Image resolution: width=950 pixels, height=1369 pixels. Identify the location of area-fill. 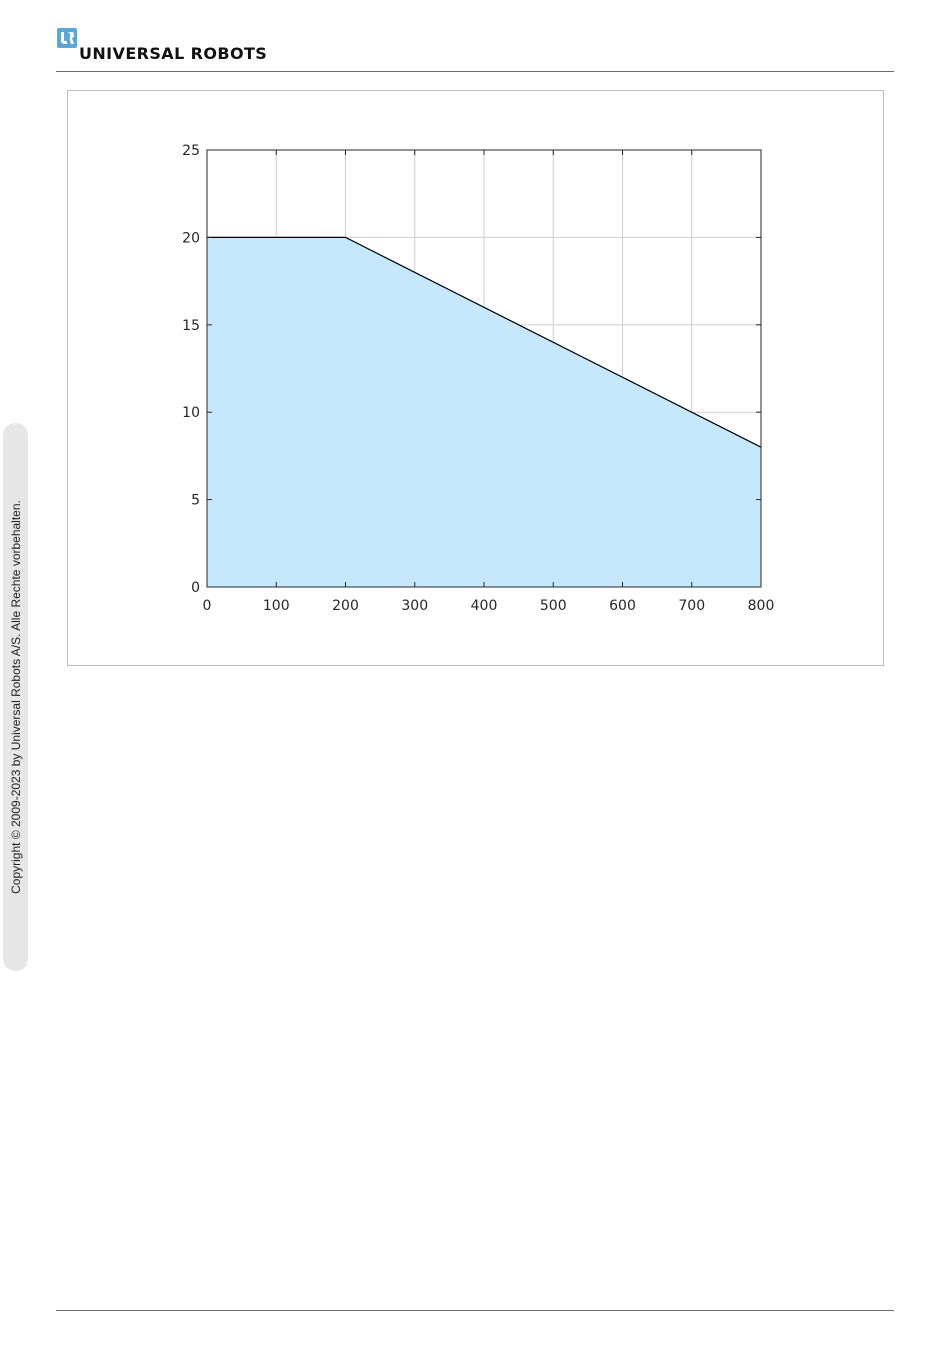
(484, 412).